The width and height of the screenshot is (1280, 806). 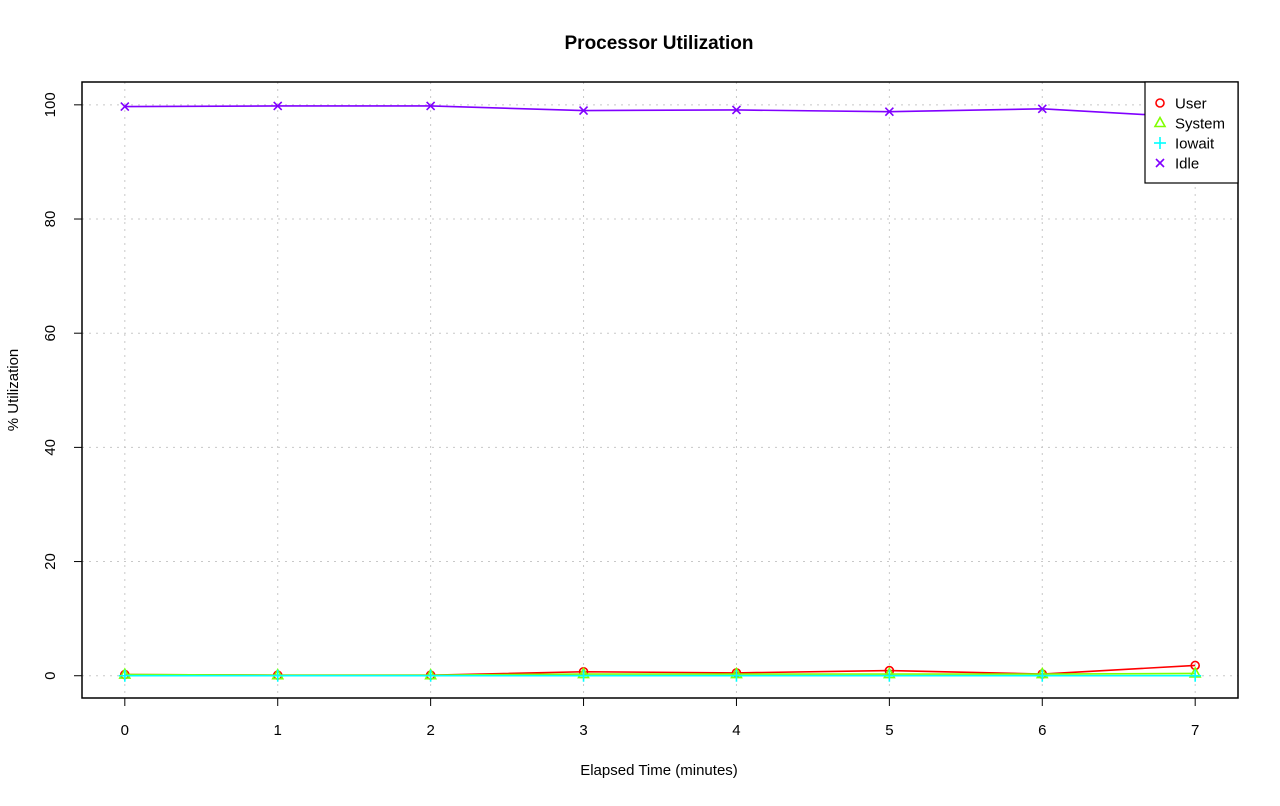 I want to click on legend-label-iowait: Iowait, so click(x=1195, y=144).